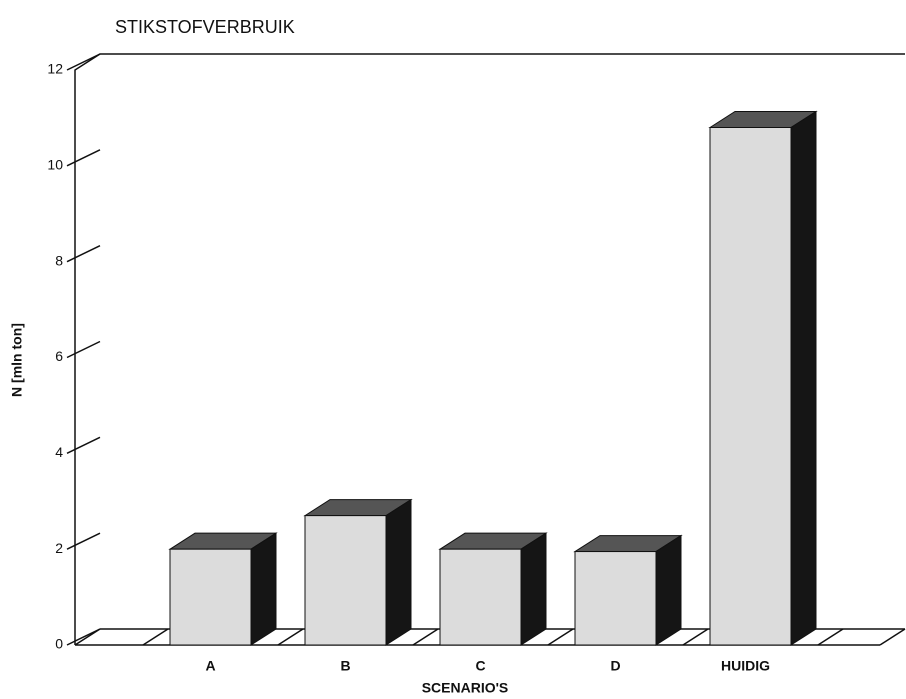 This screenshot has width=906, height=699. Describe the element at coordinates (59, 260) in the screenshot. I see `y-tick-label: 8` at that location.